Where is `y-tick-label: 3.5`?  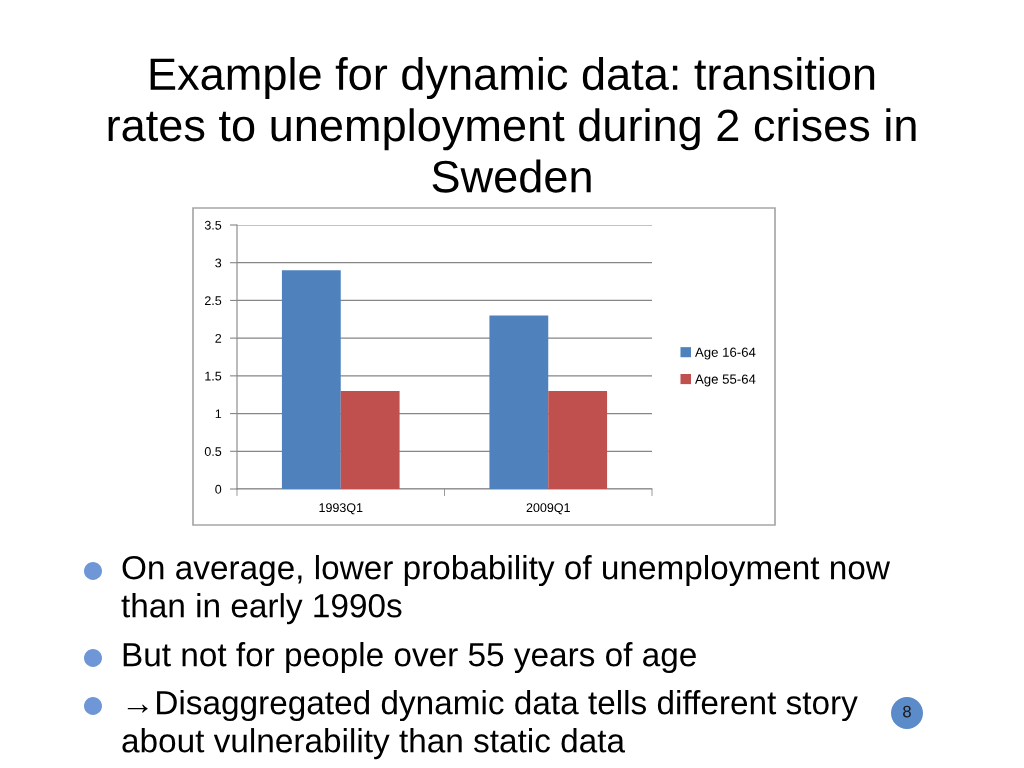
y-tick-label: 3.5 is located at coordinates (213, 225).